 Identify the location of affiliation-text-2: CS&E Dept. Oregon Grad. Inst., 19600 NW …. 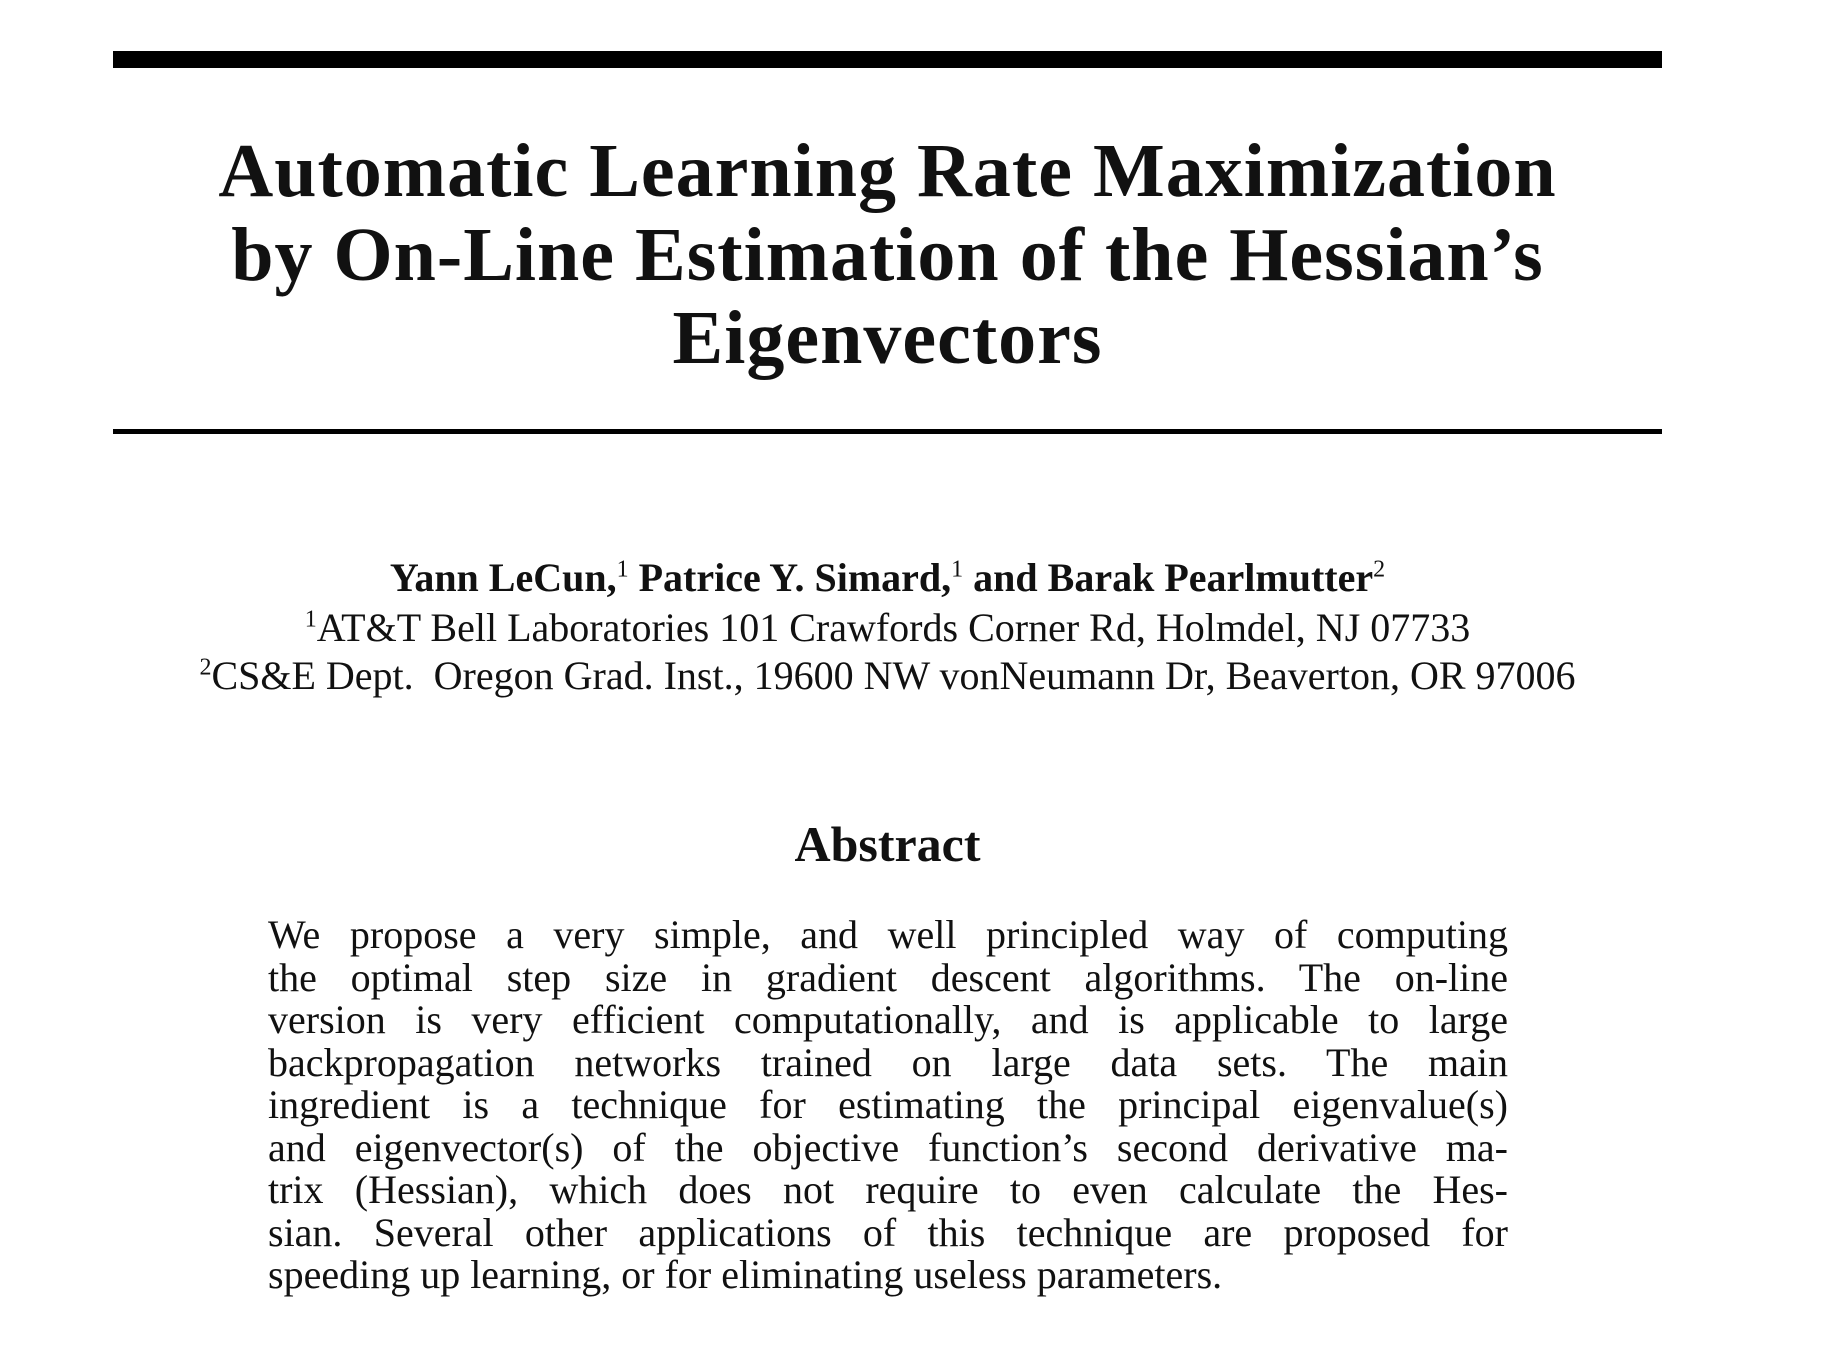
(893, 675).